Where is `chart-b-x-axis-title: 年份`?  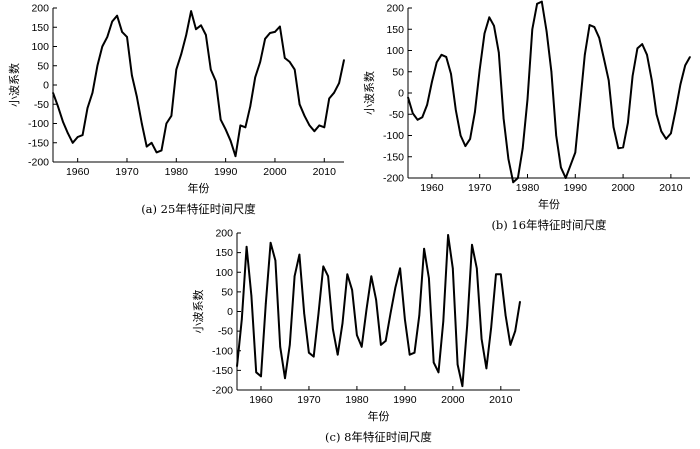
chart-b-x-axis-title: 年份 is located at coordinates (549, 204).